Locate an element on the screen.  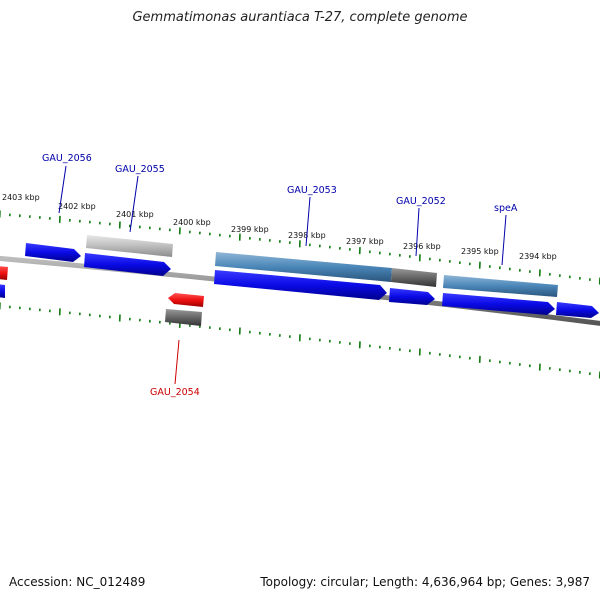
gene-features is located at coordinates (322, 280).